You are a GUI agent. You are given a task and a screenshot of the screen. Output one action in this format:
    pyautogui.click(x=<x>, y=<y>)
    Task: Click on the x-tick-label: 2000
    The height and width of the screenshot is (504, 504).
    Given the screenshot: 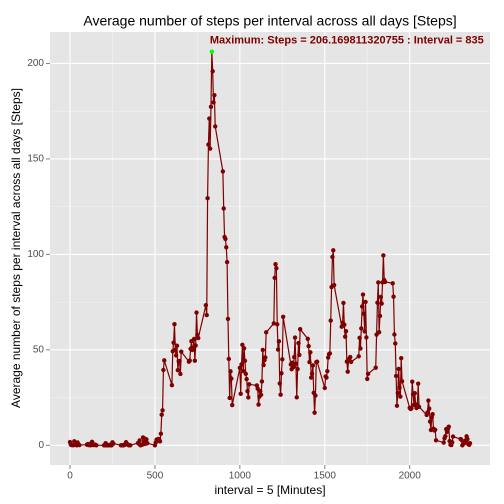 What is the action you would take?
    pyautogui.click(x=410, y=476)
    